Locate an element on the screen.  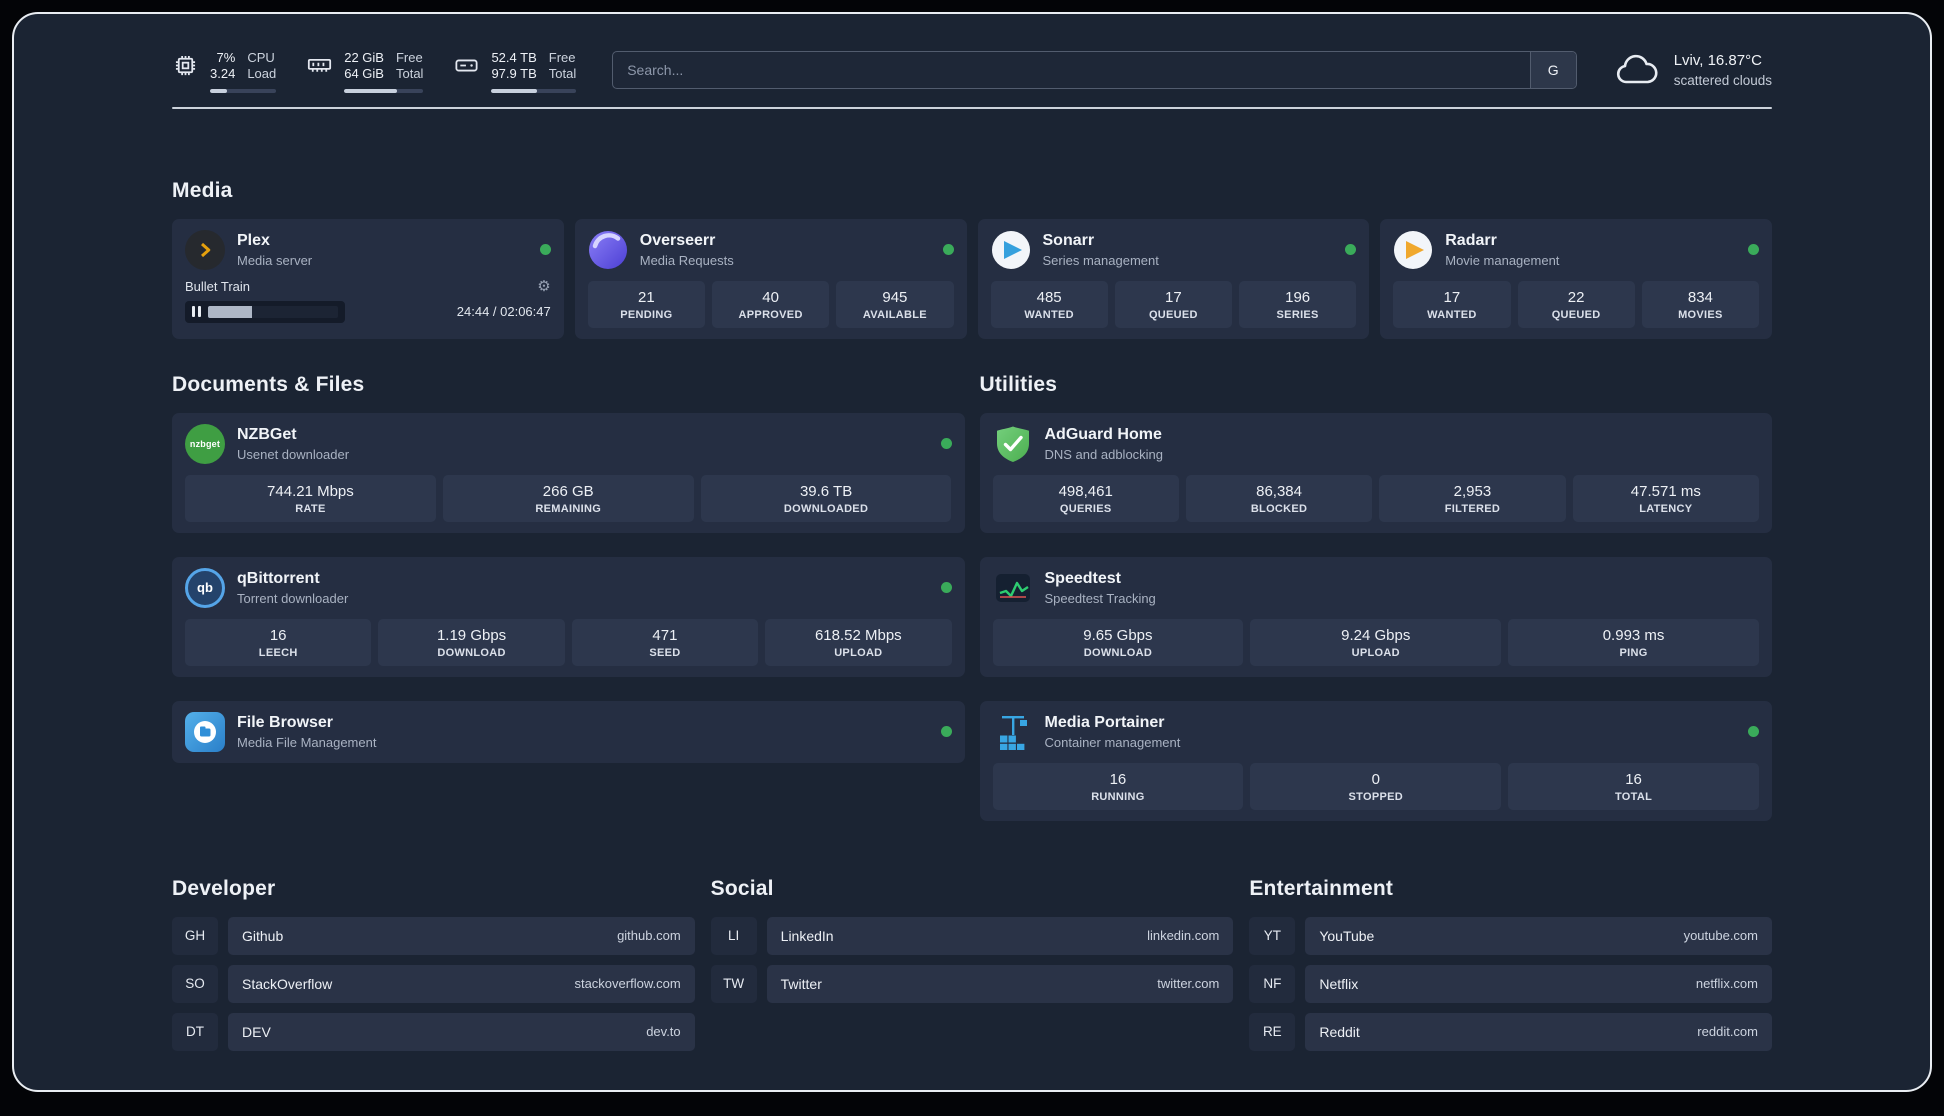
top-bar: 7% 3.24 CPU Load is located at coordinates (972, 53).